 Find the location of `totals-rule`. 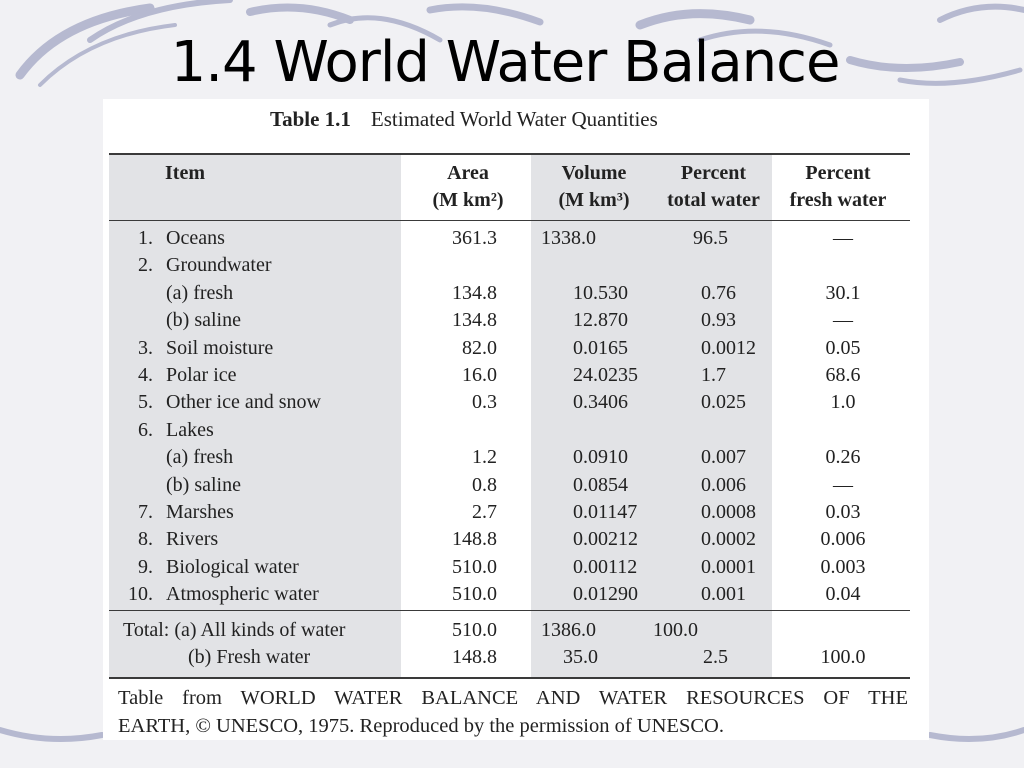

totals-rule is located at coordinates (509, 610).